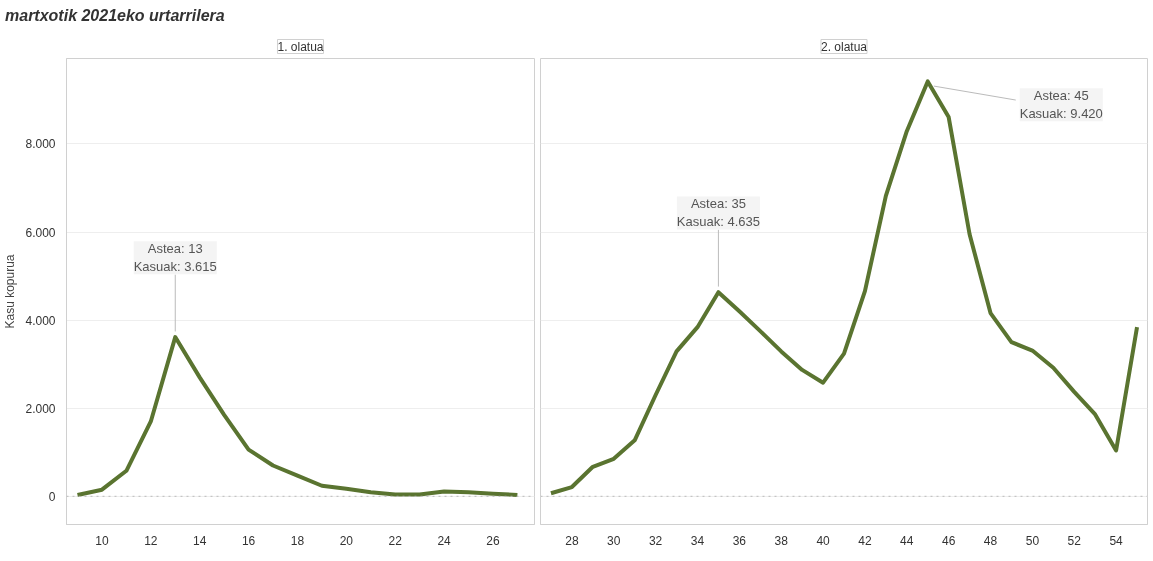 The height and width of the screenshot is (561, 1153). What do you see at coordinates (572, 540) in the screenshot?
I see `x-tick-label: 28` at bounding box center [572, 540].